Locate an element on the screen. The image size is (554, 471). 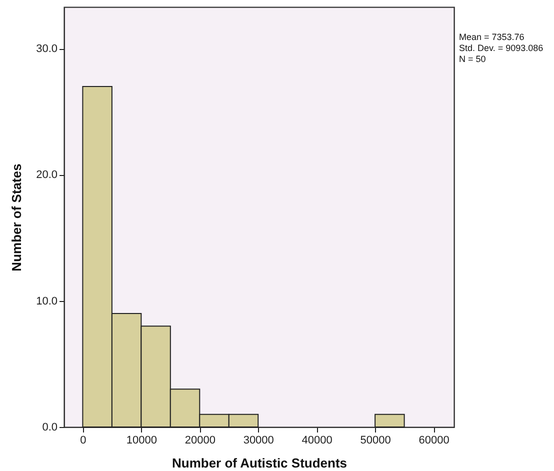
x-tick-label: 50000 is located at coordinates (375, 440).